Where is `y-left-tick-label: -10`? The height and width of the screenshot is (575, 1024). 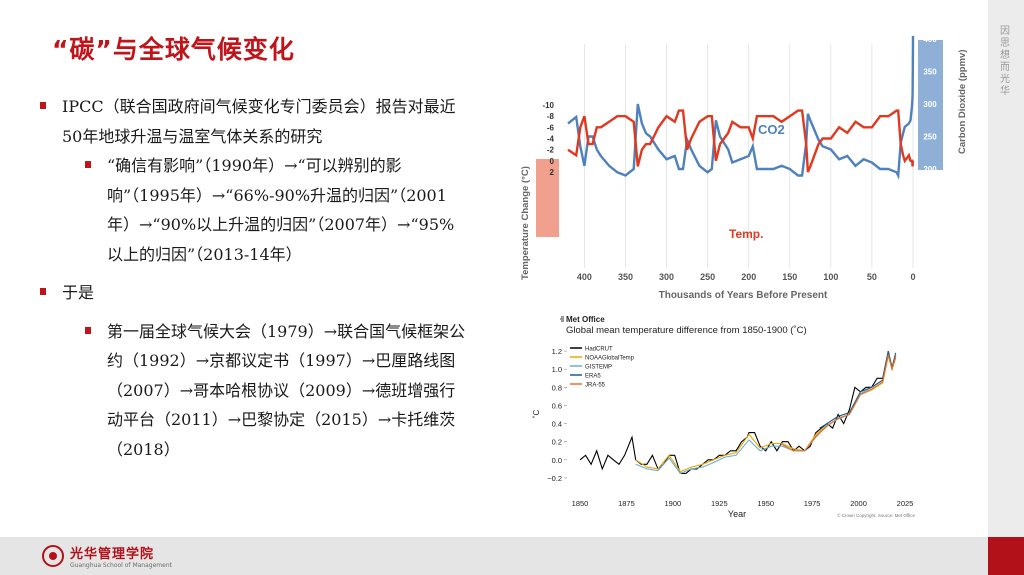 y-left-tick-label: -10 is located at coordinates (548, 105).